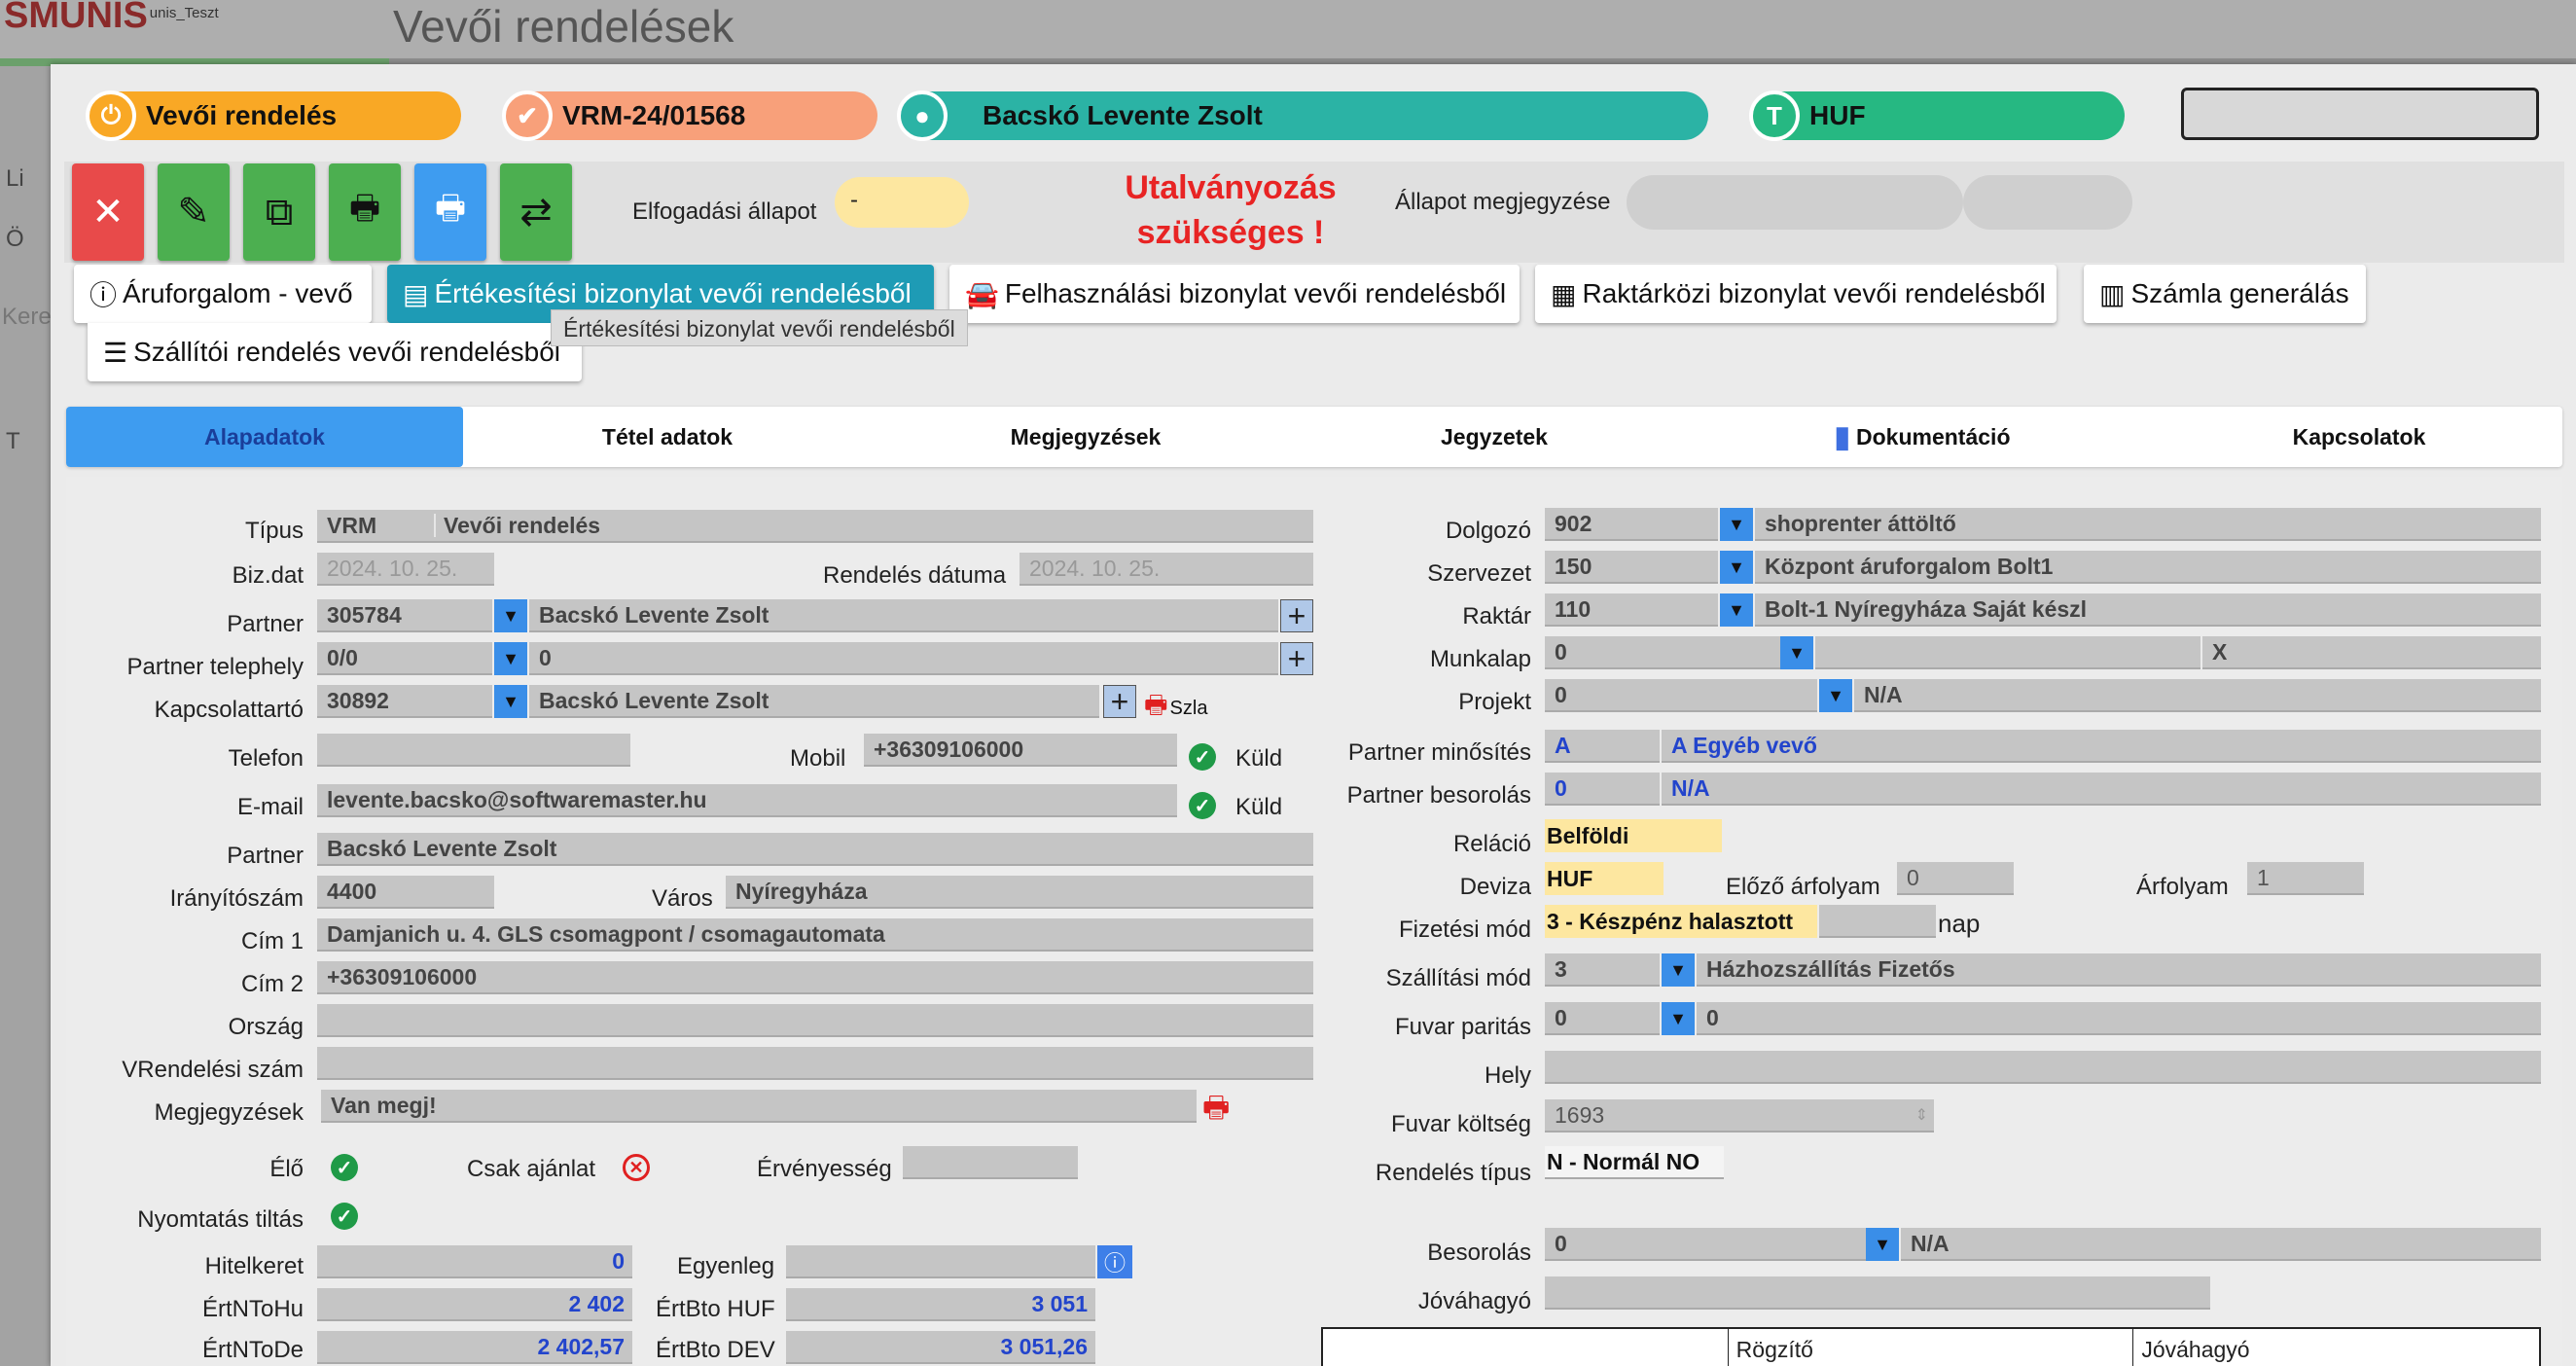 Image resolution: width=2576 pixels, height=1366 pixels. Describe the element at coordinates (1678, 970) in the screenshot. I see `szallitas-dropdown: ▼` at that location.